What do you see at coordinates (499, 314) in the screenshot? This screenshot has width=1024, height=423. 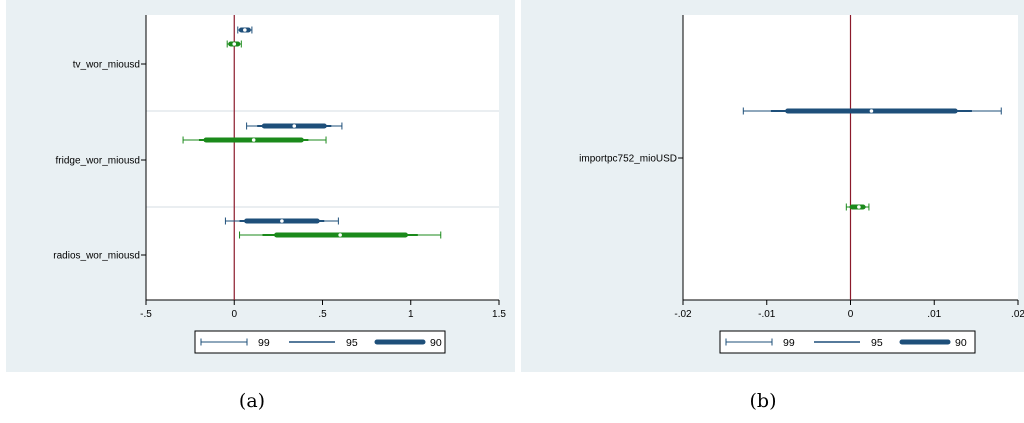 I see `x-tick-label: 1.5` at bounding box center [499, 314].